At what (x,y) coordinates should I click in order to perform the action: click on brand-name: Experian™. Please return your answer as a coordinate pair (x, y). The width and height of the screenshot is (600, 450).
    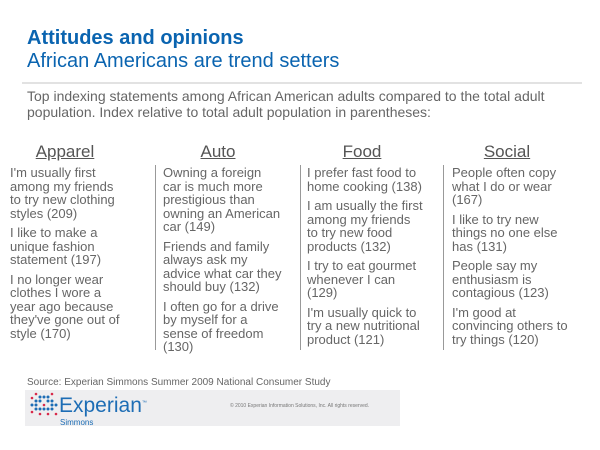
    Looking at the image, I should click on (103, 405).